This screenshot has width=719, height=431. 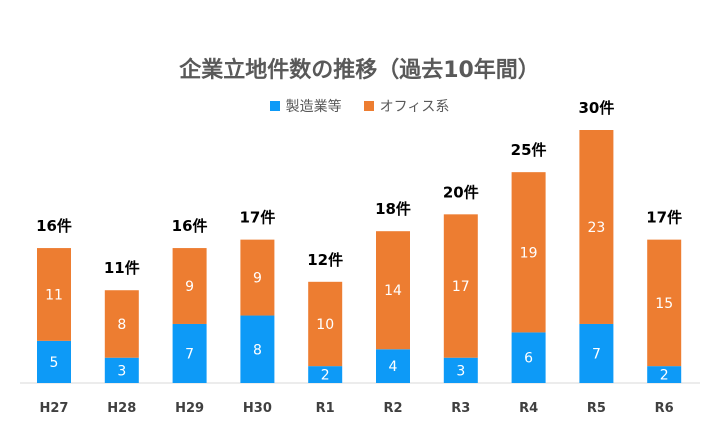 I want to click on data-label-manufacturing-R3: 3, so click(x=460, y=371).